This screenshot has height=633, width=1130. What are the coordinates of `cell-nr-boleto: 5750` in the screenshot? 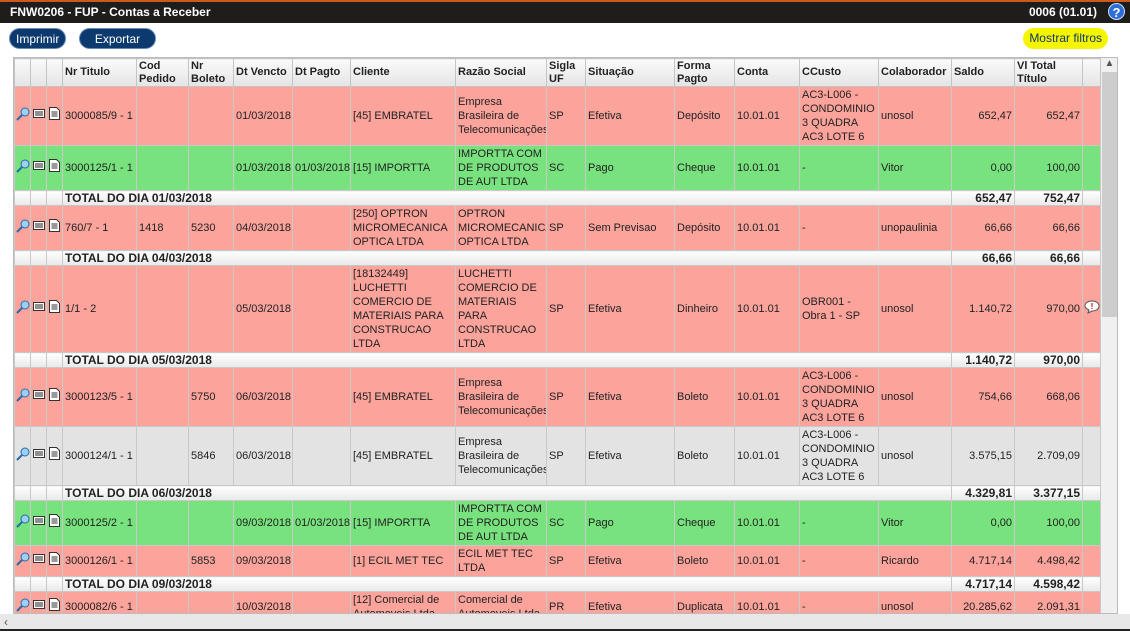 It's located at (211, 397).